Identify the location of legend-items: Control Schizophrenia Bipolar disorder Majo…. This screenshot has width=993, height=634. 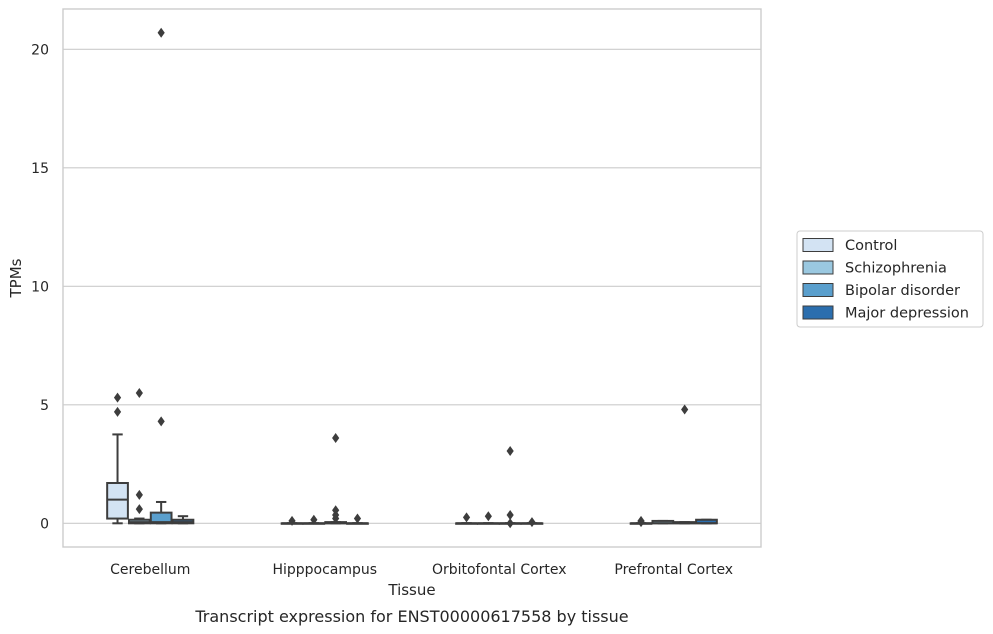
(885, 280).